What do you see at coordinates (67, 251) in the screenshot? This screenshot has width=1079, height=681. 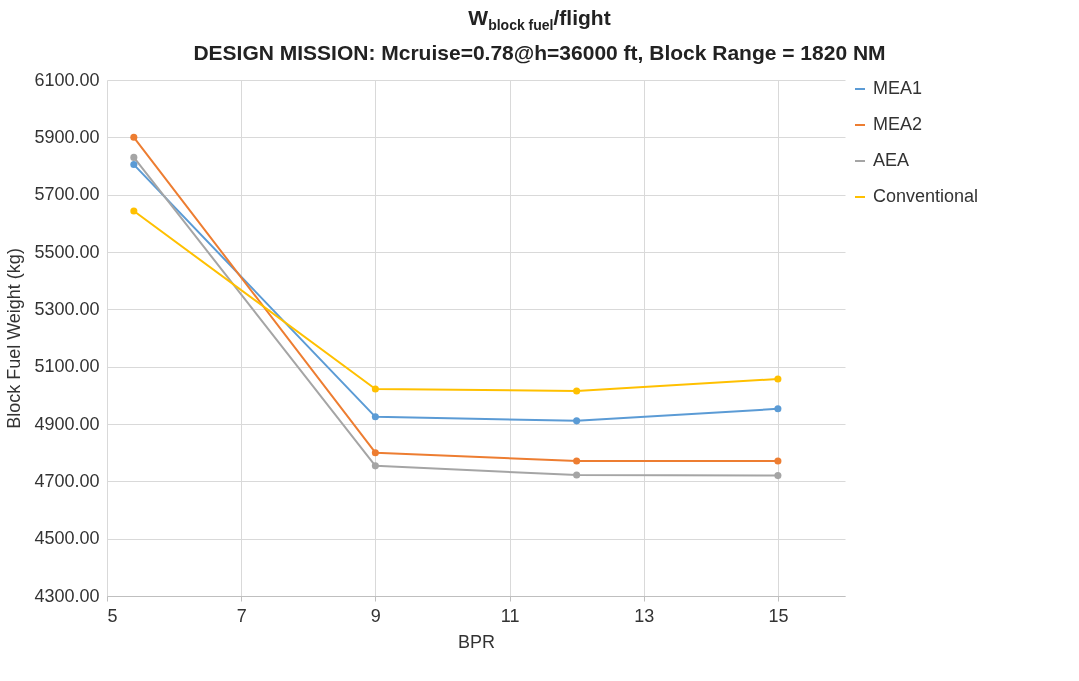 I see `y-tick-label: 5500.00` at bounding box center [67, 251].